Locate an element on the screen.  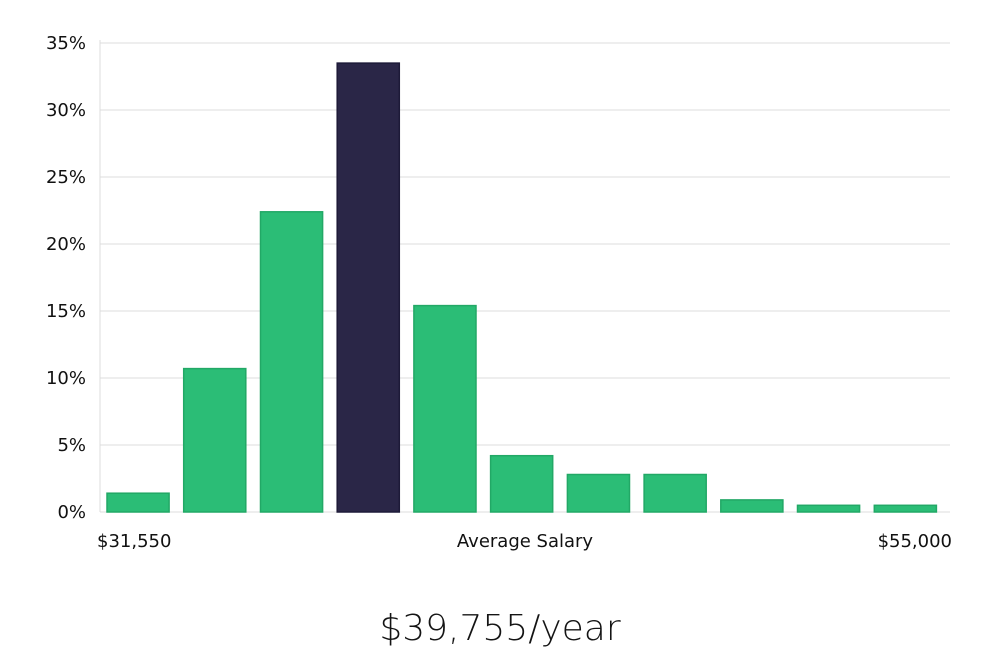
average-salary-value: $39,755/year is located at coordinates (500, 628).